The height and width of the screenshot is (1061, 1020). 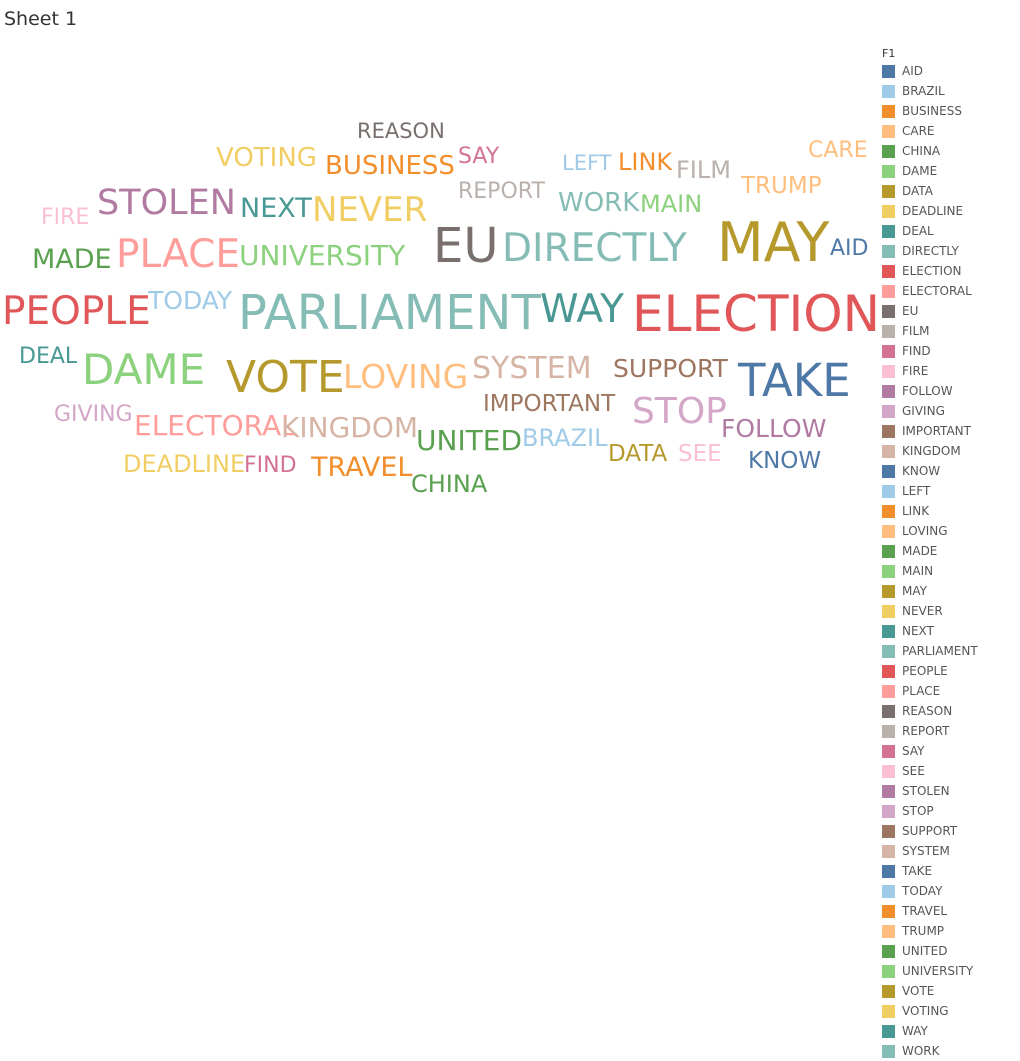 I want to click on legend-item-say: SAY, so click(x=950, y=751).